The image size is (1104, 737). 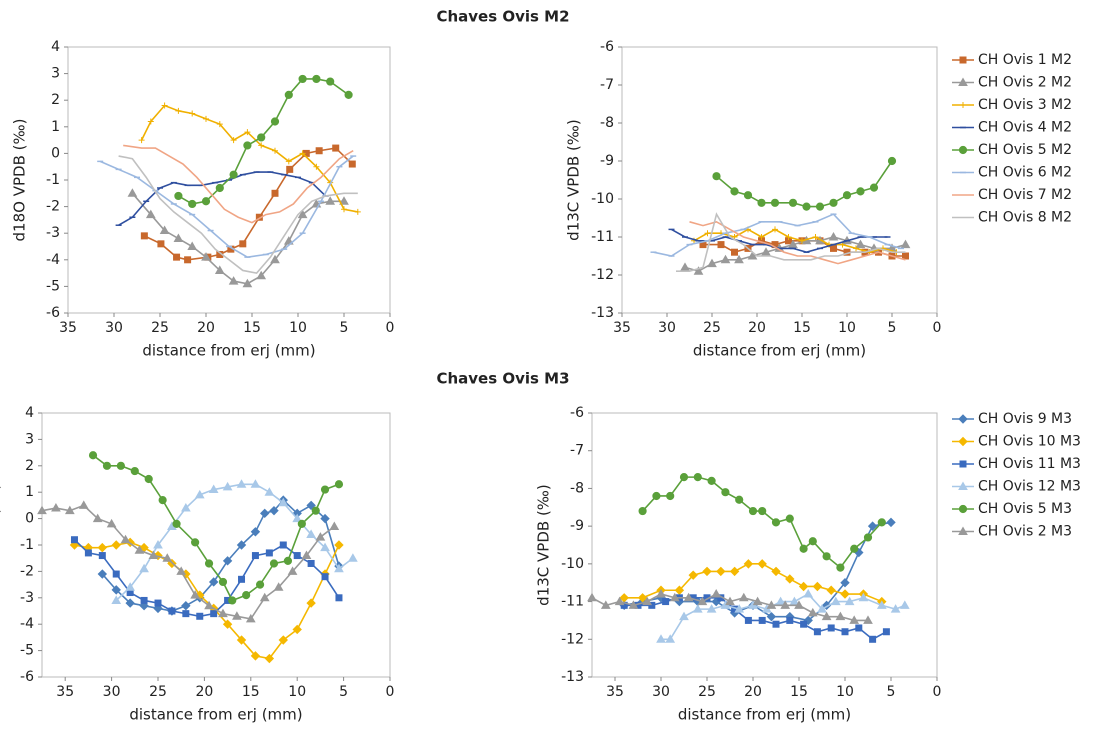 I want to click on legend-label: CH Ovis 8 M2, so click(x=1025, y=218).